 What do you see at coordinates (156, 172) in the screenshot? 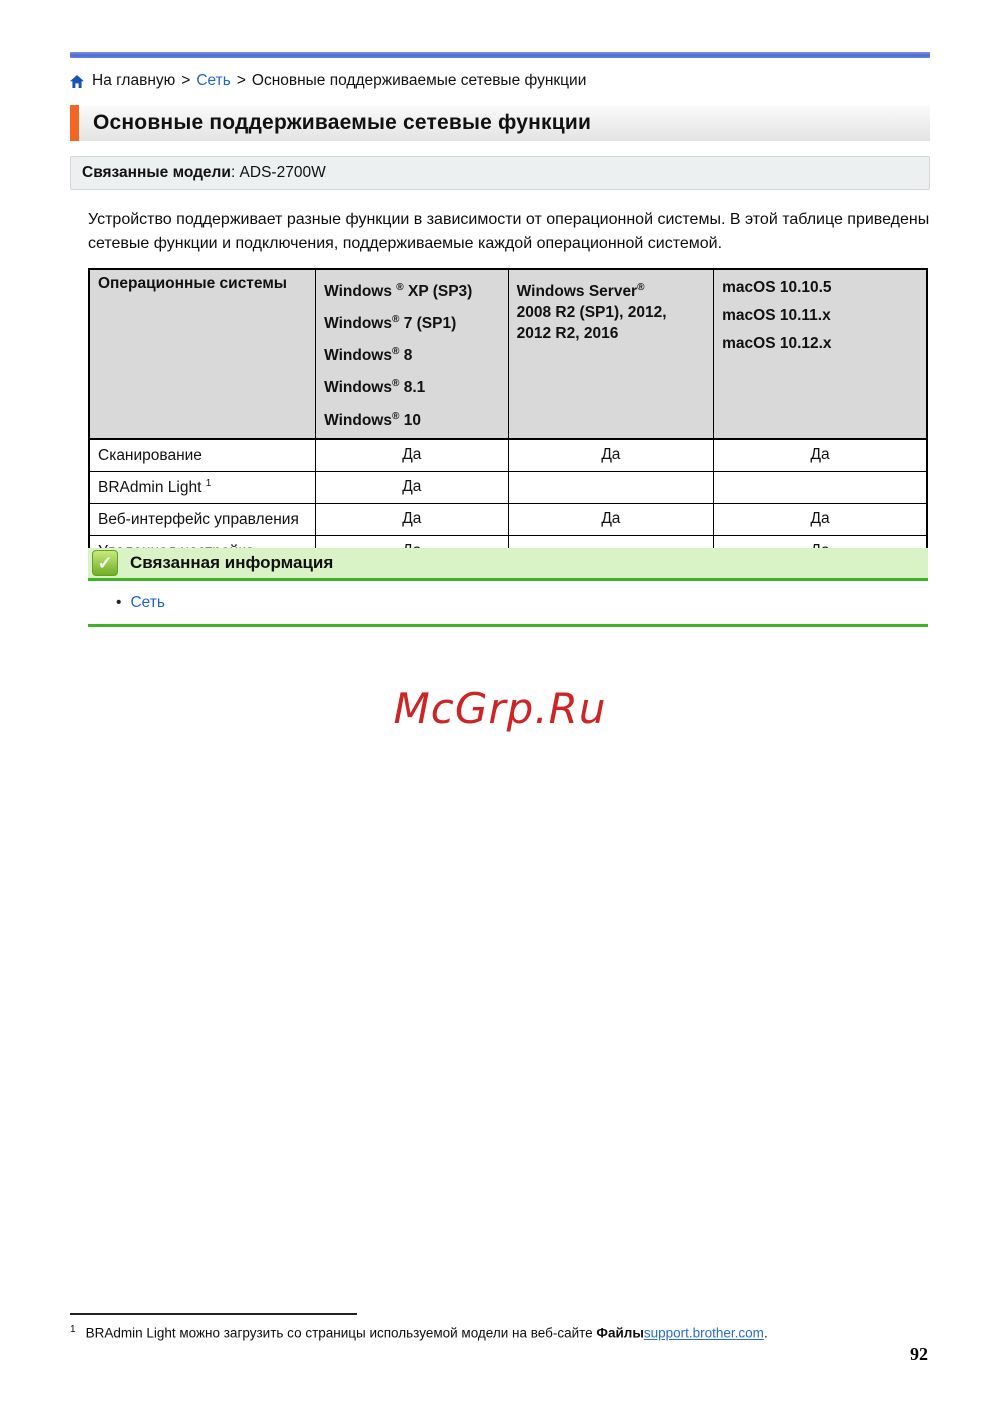
I see `related-models-label: Связанные модели` at bounding box center [156, 172].